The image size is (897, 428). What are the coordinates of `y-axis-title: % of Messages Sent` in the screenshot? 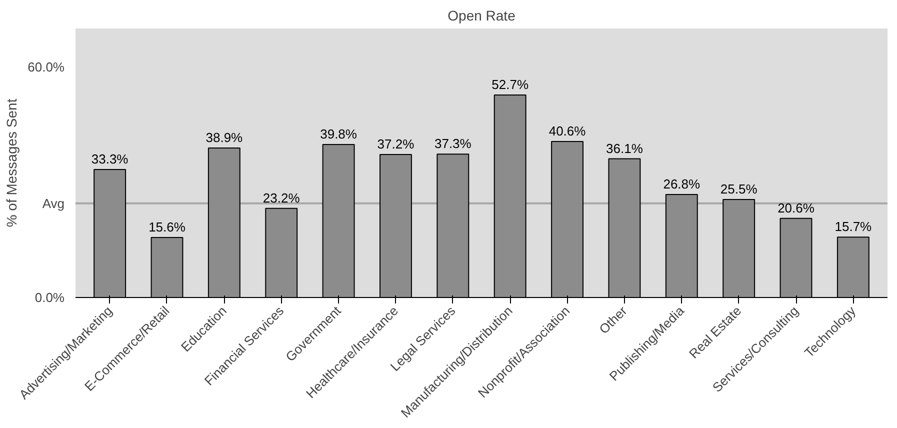 It's located at (12, 163).